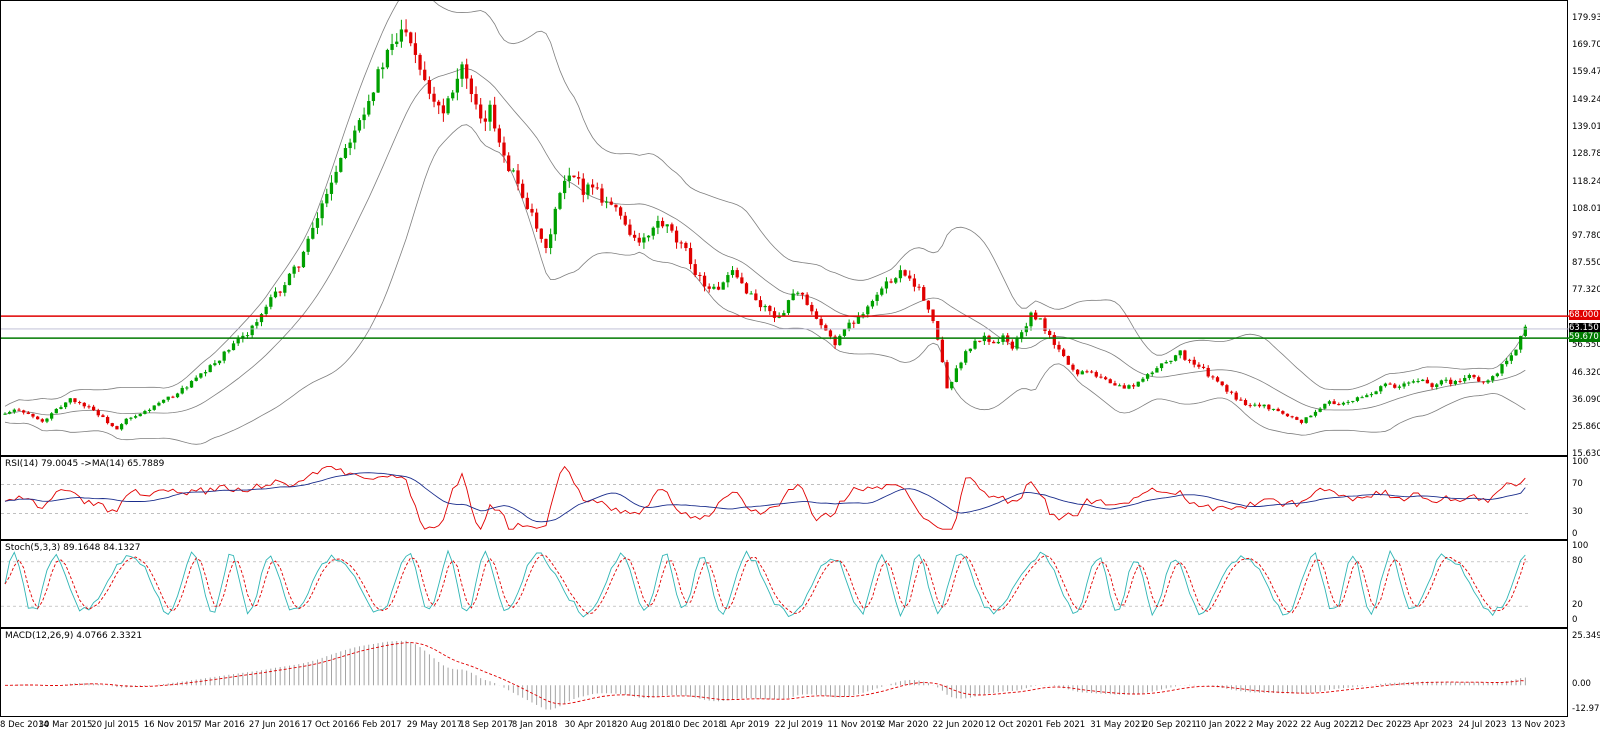 The image size is (1600, 733). I want to click on date-tick-label: 1 Apr 2019, so click(746, 725).